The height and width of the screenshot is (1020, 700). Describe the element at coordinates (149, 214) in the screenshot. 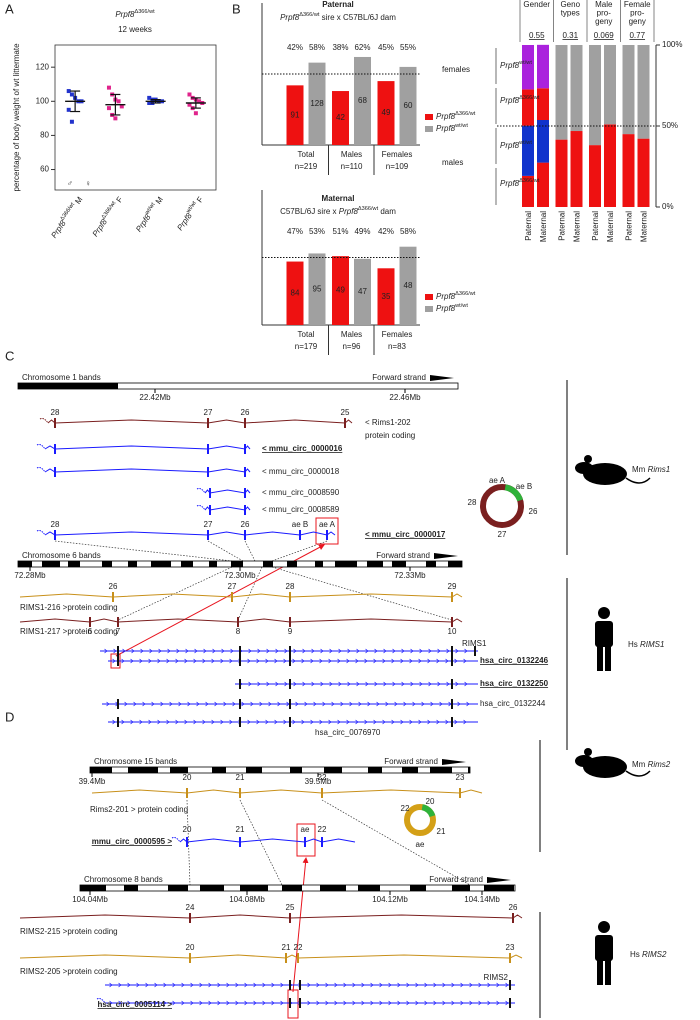

I see `x-tick-label: Prpf8wt/wt M` at that location.